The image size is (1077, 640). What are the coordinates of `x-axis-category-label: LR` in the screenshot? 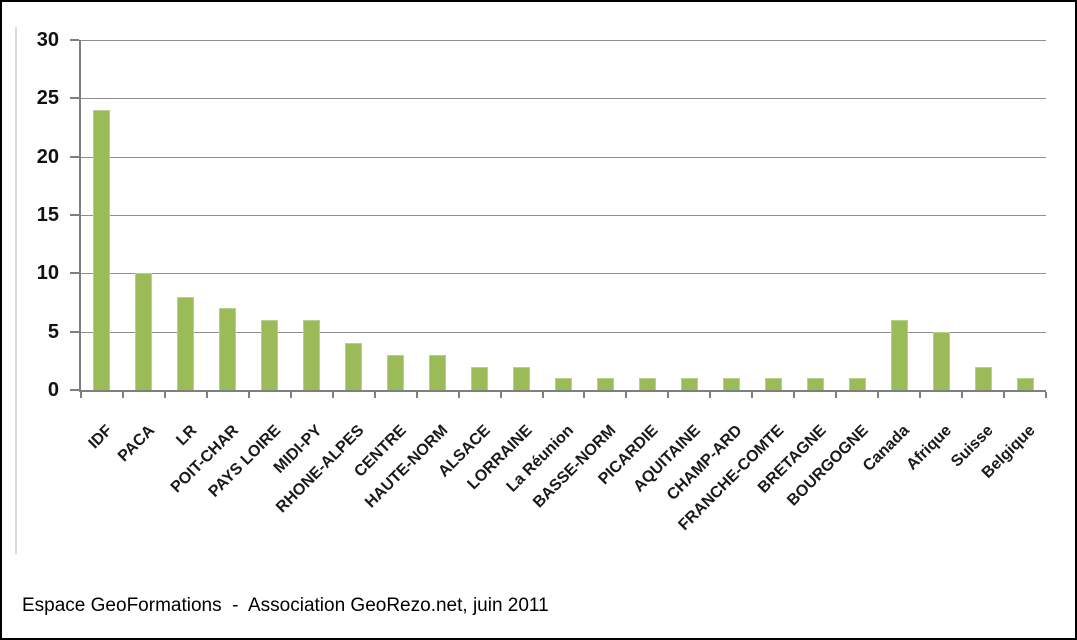 It's located at (186, 436).